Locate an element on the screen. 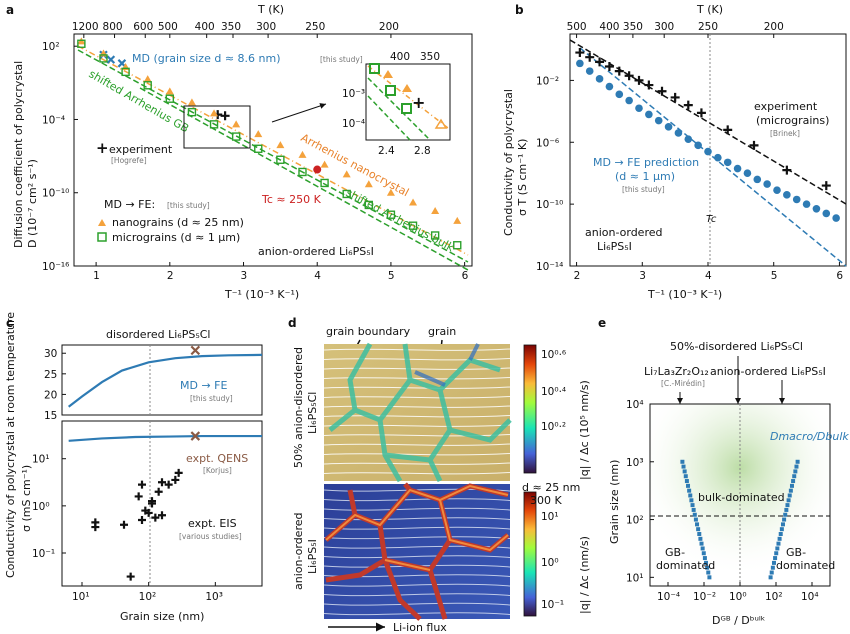  b-x-tick-label: 6 is located at coordinates (839, 276).